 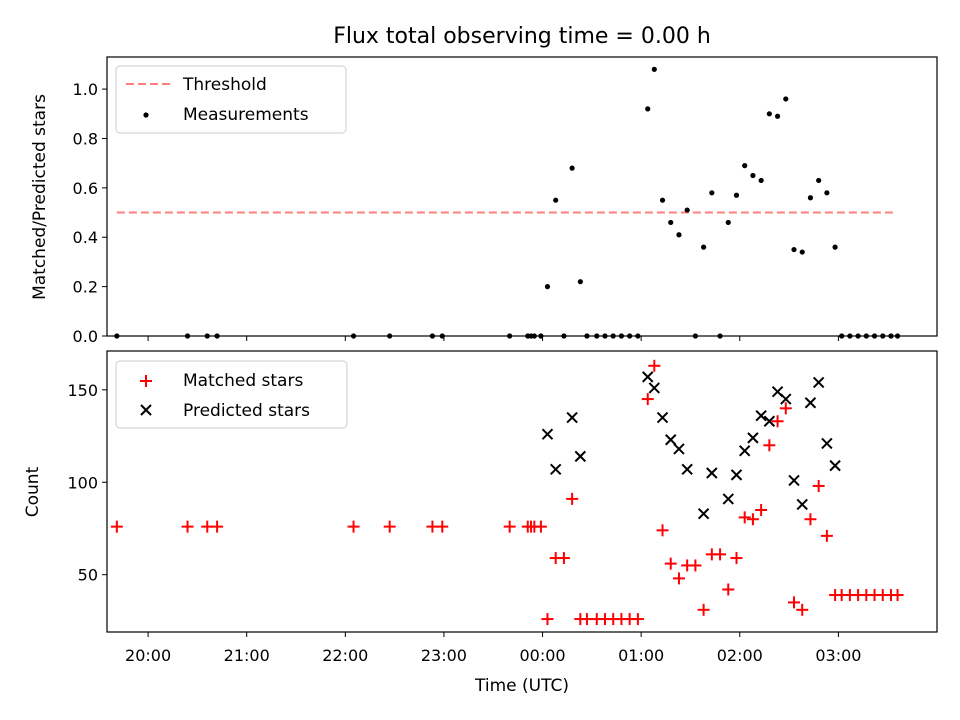 I want to click on top-y-tick-label: 1.0, so click(x=85, y=89).